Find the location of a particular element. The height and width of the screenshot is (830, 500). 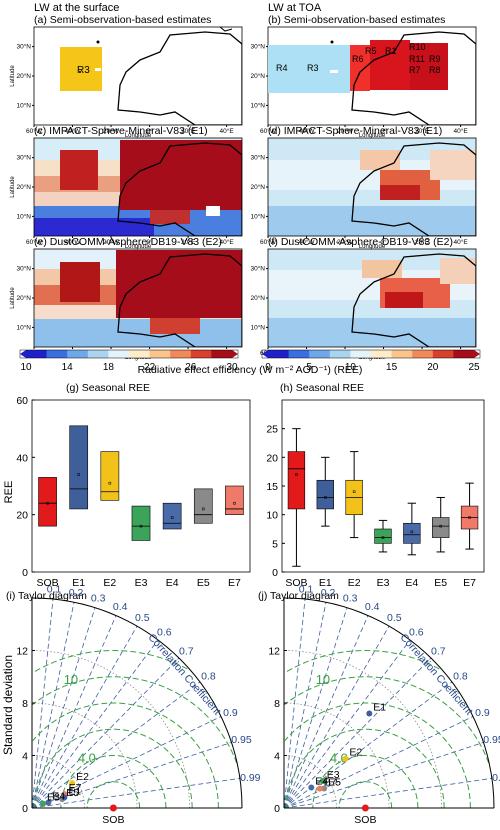

model-point-E5 is located at coordinates (324, 788).